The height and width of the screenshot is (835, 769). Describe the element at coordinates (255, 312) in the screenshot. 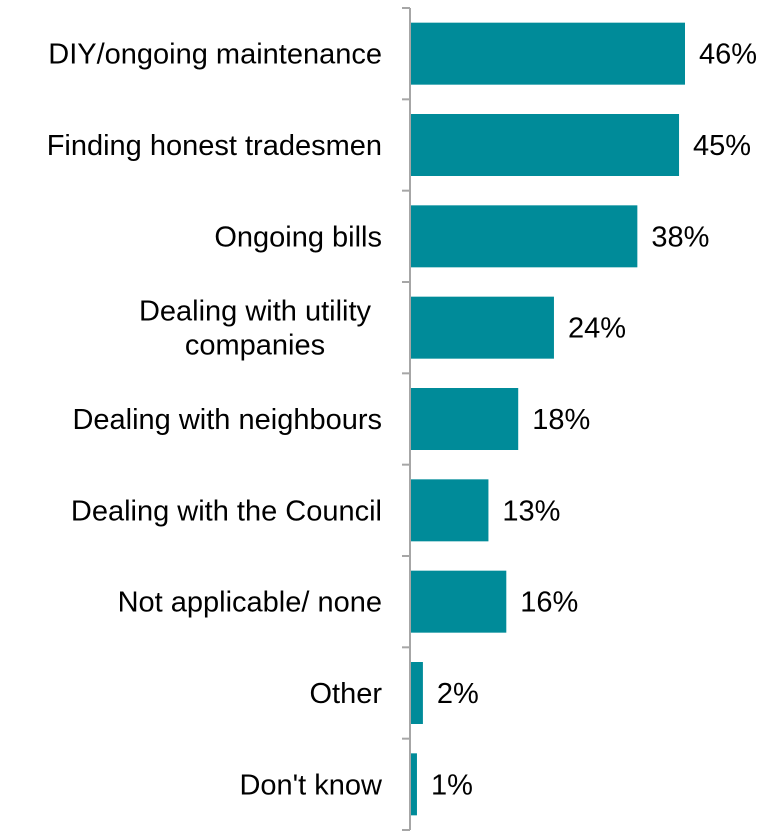

I see `category-label-line: Dealing with utility` at that location.